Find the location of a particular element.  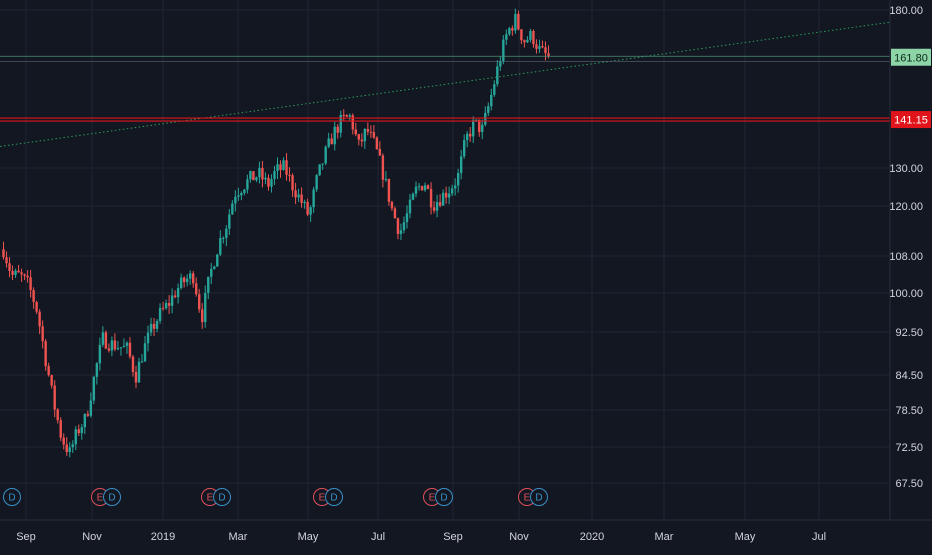

price-tick-label: 108.00 is located at coordinates (906, 257).